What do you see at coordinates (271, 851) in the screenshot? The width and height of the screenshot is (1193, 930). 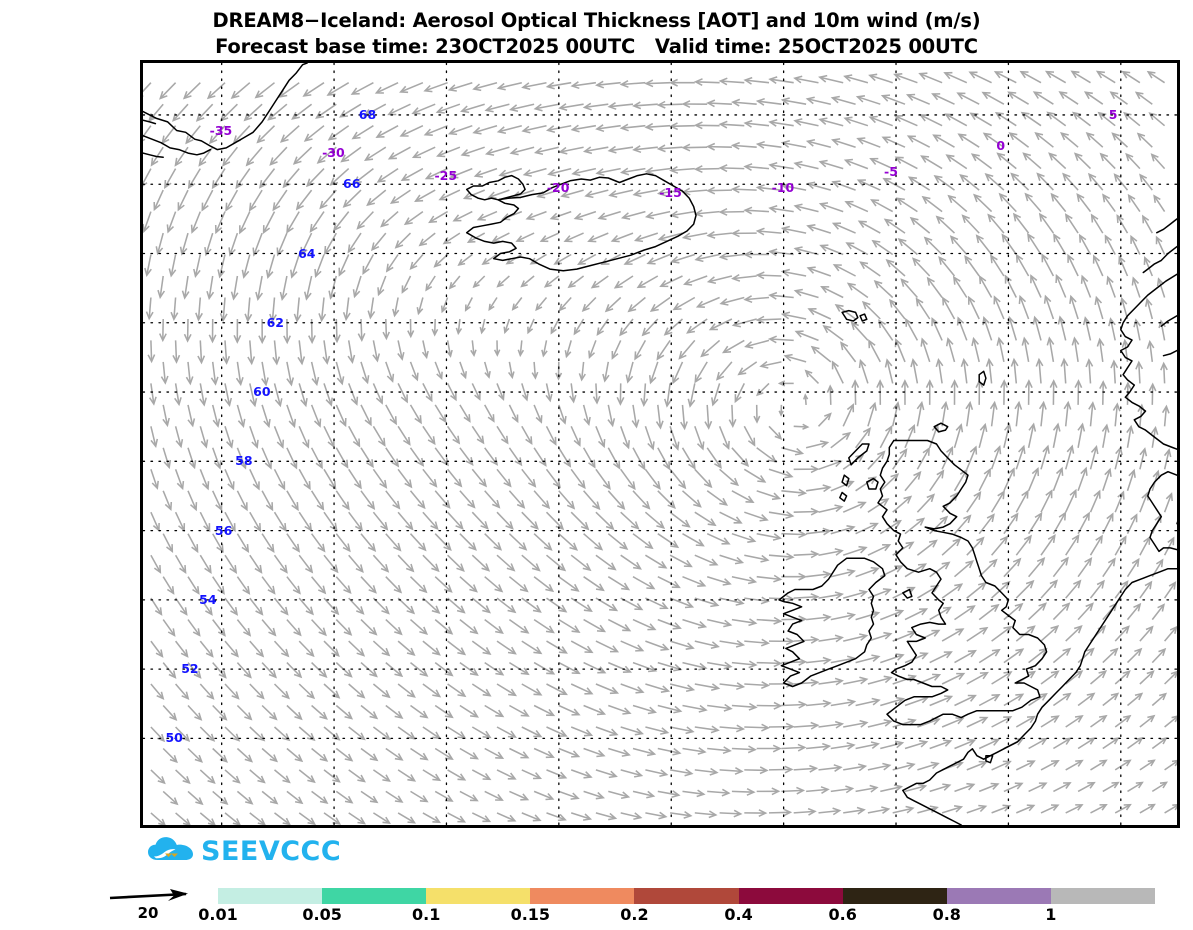 I see `logo-text: SEEVCCC` at bounding box center [271, 851].